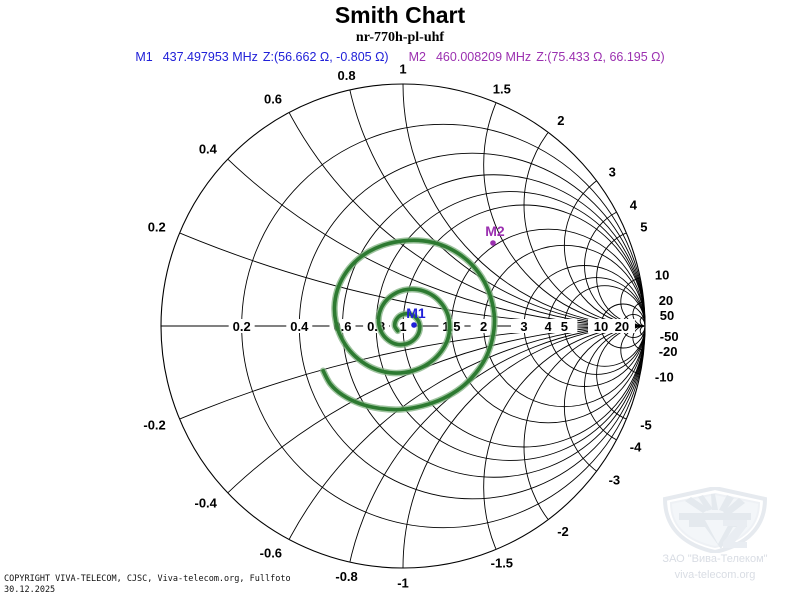 This screenshot has width=800, height=600. Describe the element at coordinates (668, 351) in the screenshot. I see `axis-tick-rim: -20` at that location.